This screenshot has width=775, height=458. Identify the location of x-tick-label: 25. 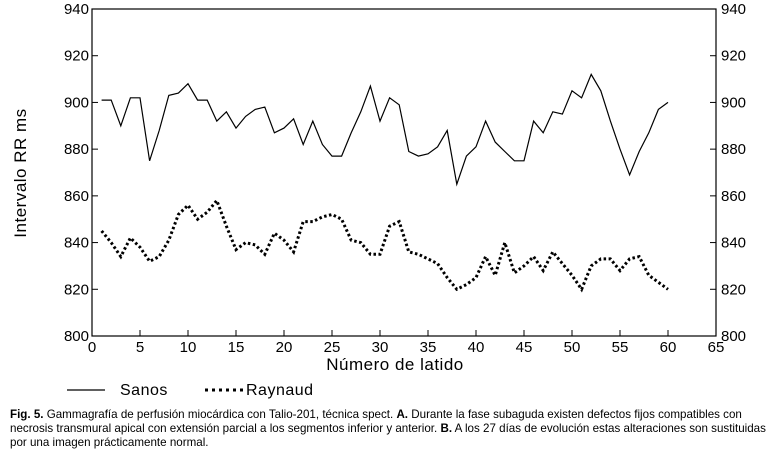
(332, 347).